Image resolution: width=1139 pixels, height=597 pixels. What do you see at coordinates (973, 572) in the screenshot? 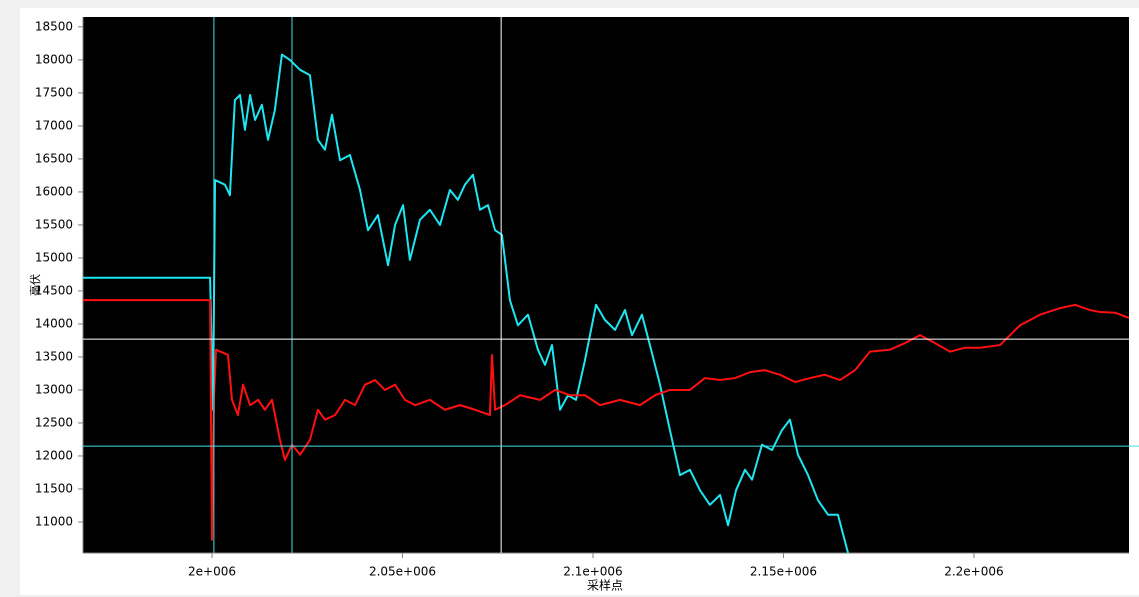
I see `x-tick-label: 2.2e+006` at bounding box center [973, 572].